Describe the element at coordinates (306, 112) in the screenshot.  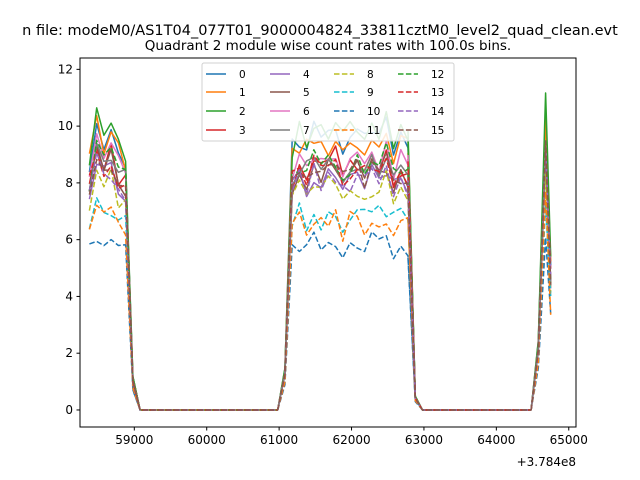
I see `legend-label-6: 6` at that location.